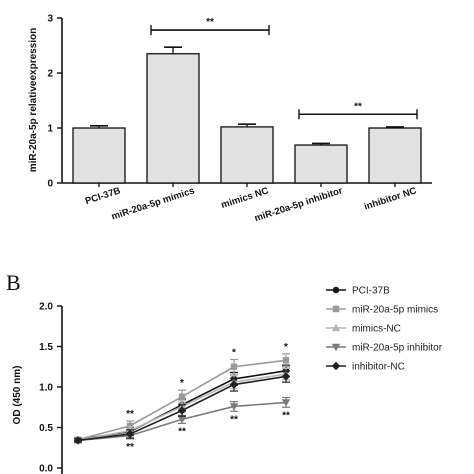 The height and width of the screenshot is (474, 474). I want to click on legend-item: mimics-NC, so click(363, 329).